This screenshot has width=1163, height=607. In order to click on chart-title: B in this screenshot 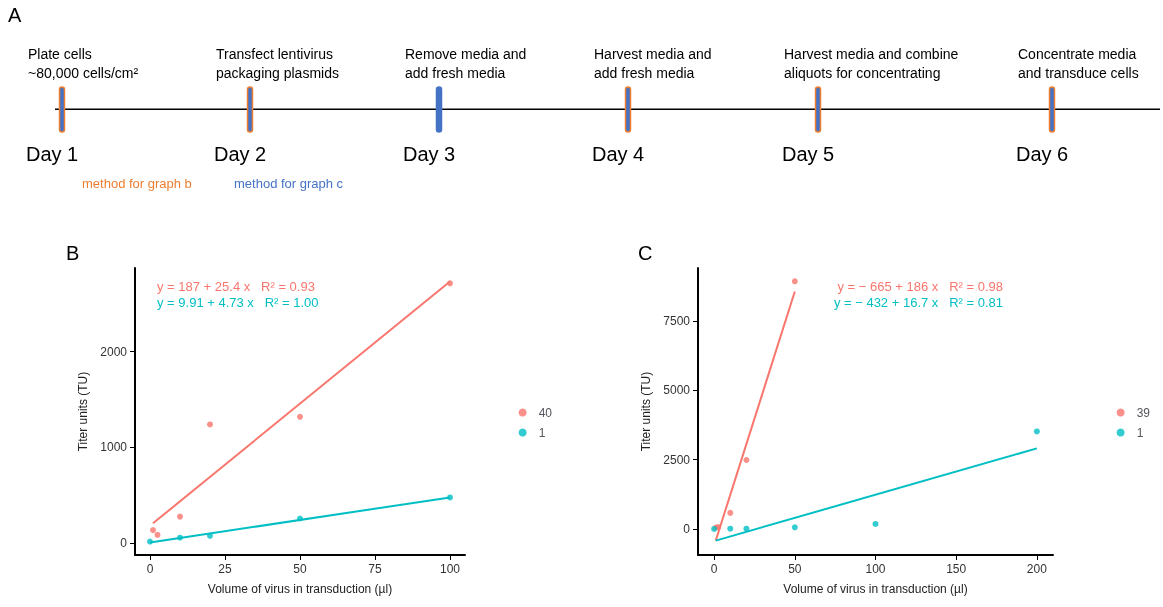, I will do `click(73, 253)`.